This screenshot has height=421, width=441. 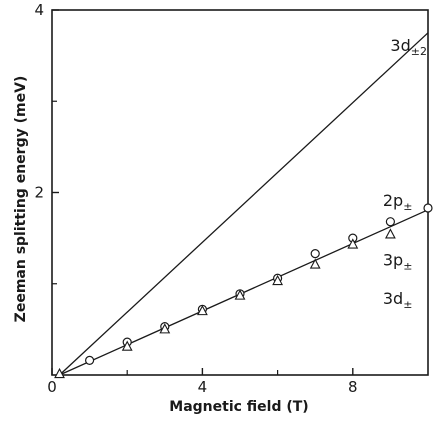 What do you see at coordinates (405, 173) in the screenshot?
I see `curve-labels: 3d±2 2p± 3p± 3d±` at bounding box center [405, 173].